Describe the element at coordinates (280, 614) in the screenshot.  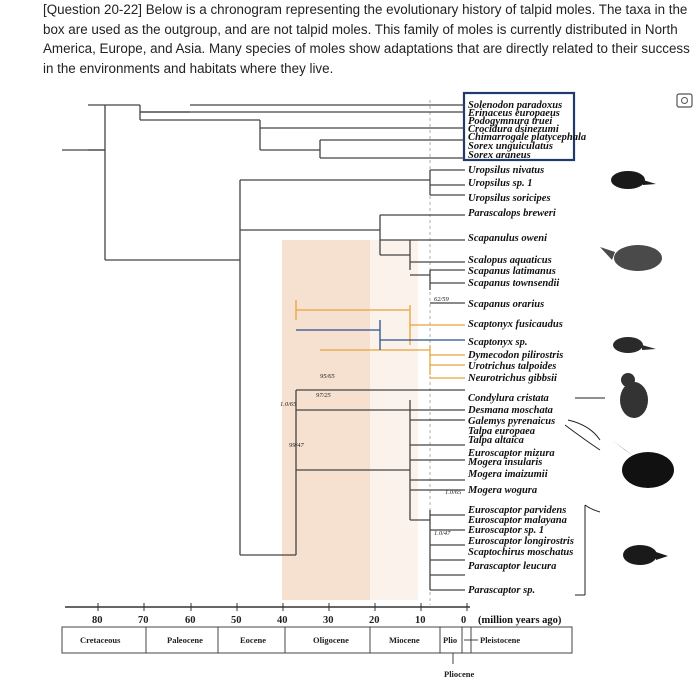
I see `axis-ticks: 80 70 60 50 40 30 20 10 0` at that location.